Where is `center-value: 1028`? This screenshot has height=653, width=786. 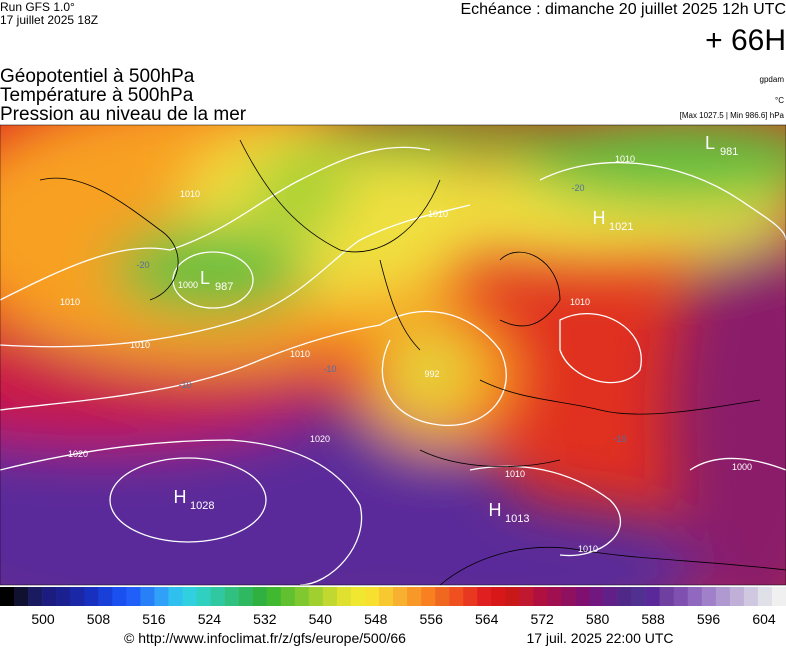
center-value: 1028 is located at coordinates (202, 506).